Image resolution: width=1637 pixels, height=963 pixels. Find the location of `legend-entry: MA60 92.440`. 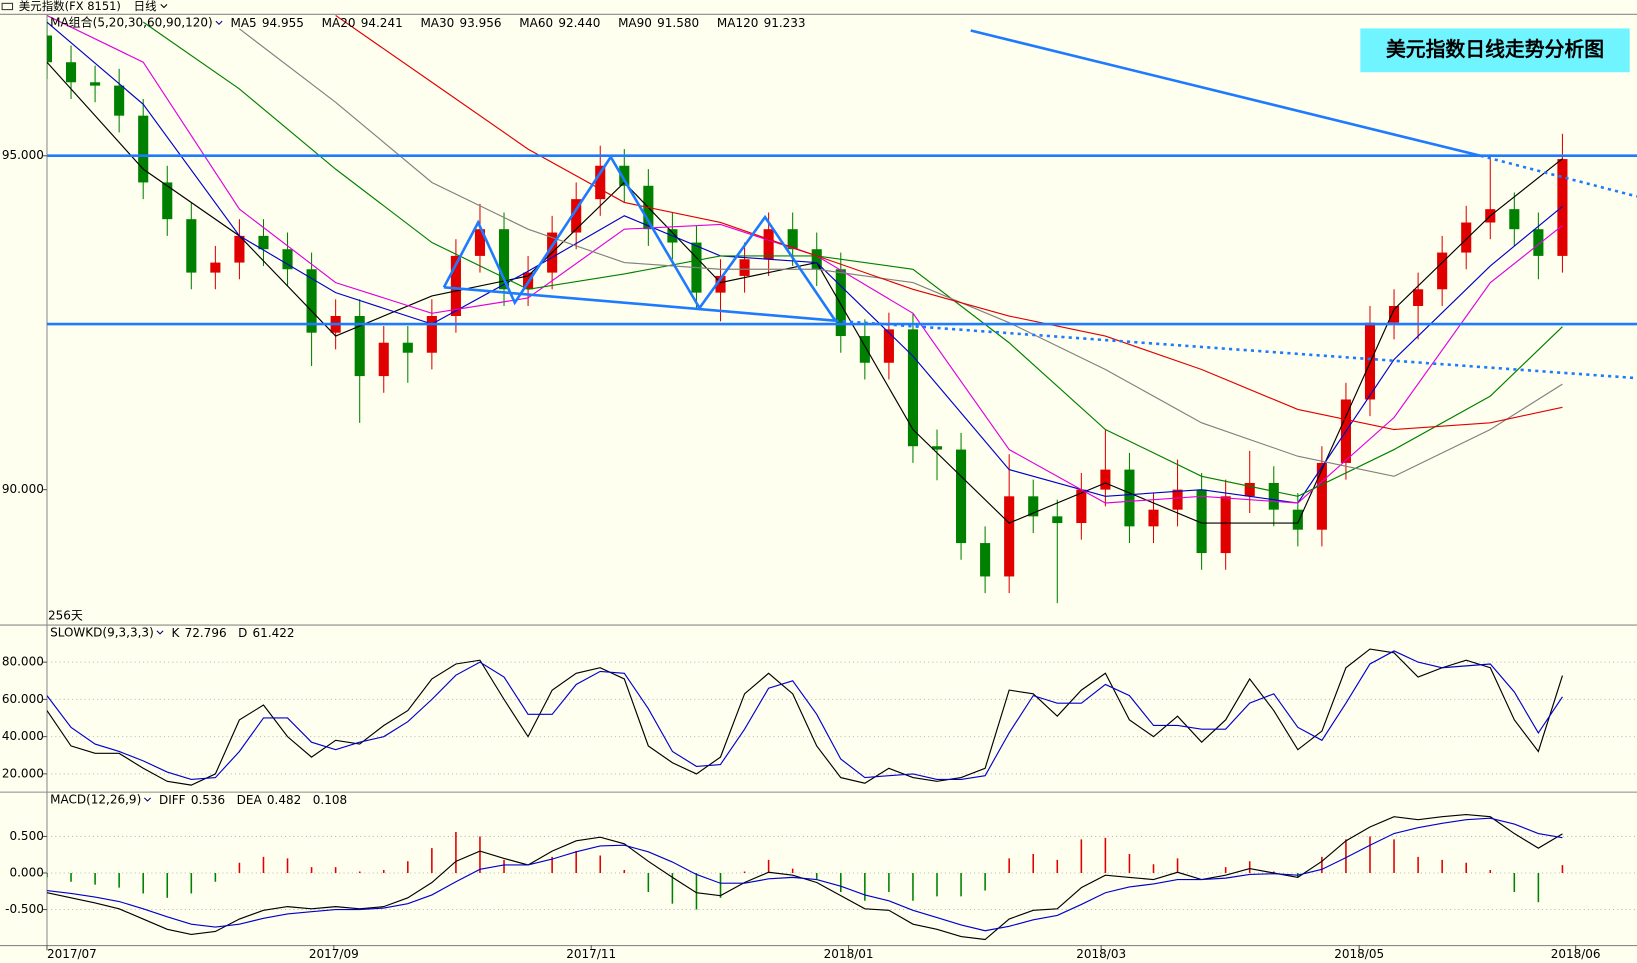

legend-entry: MA60 92.440 is located at coordinates (559, 23).